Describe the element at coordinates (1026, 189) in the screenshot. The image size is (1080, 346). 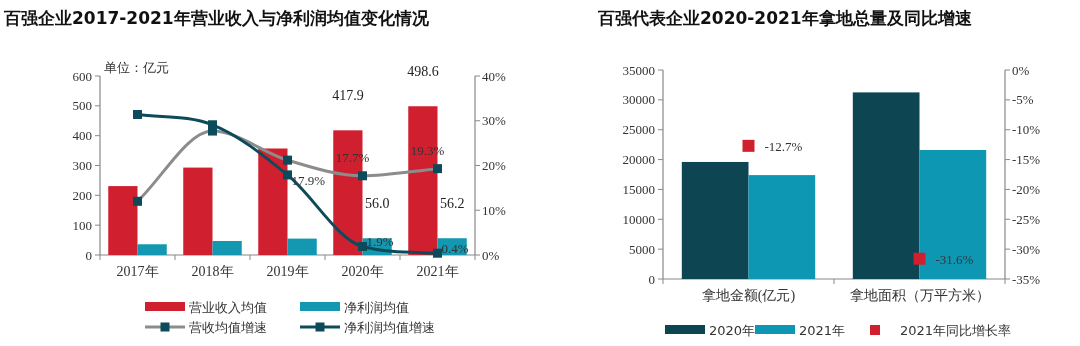
I see `y2-tick-label: -20%` at that location.